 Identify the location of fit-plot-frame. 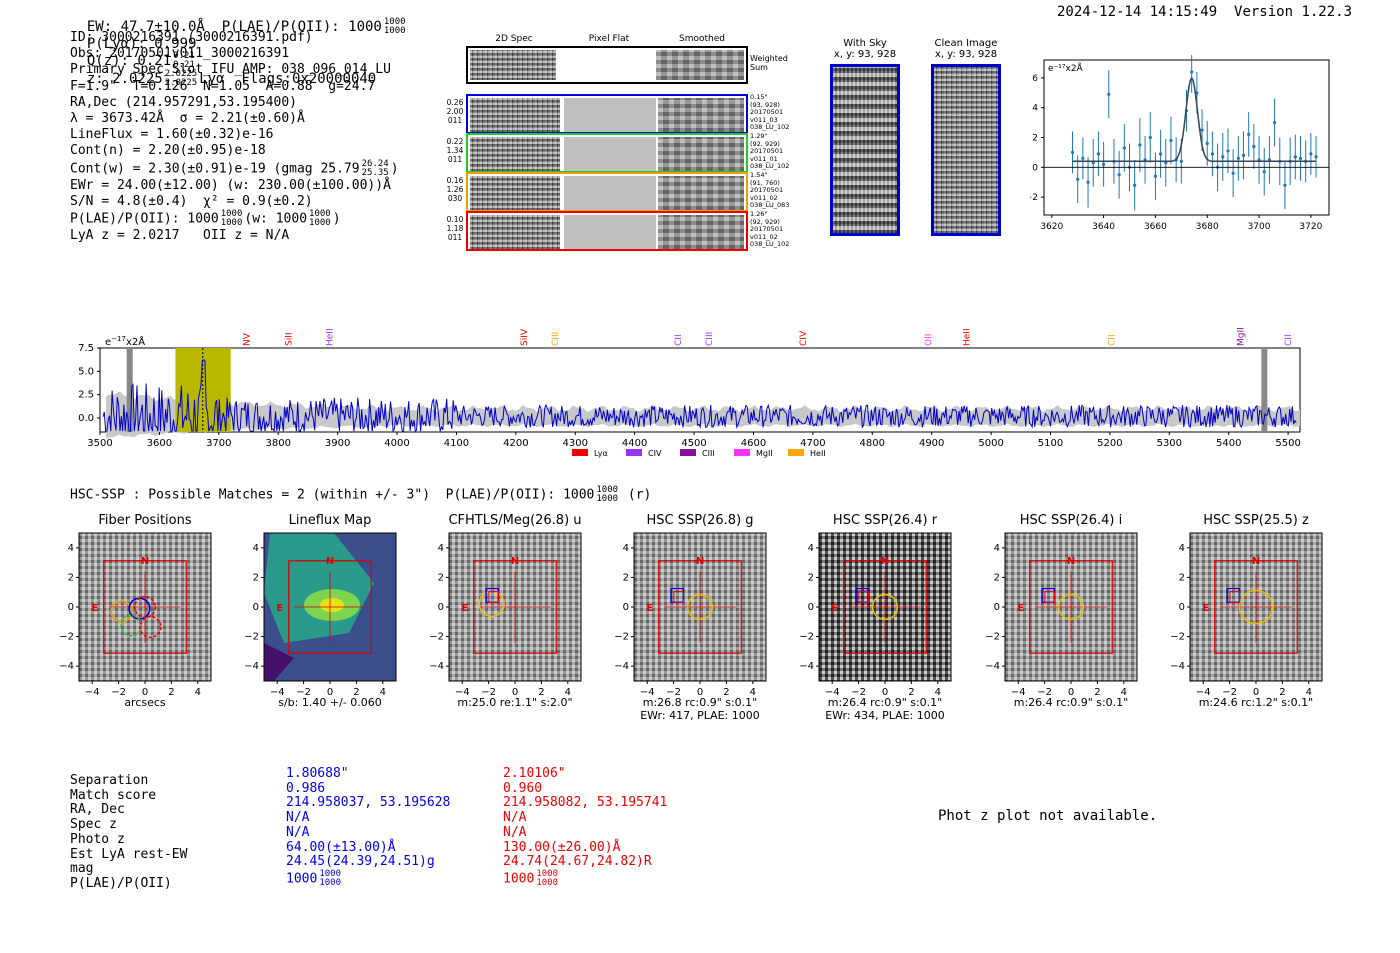
(1186, 137).